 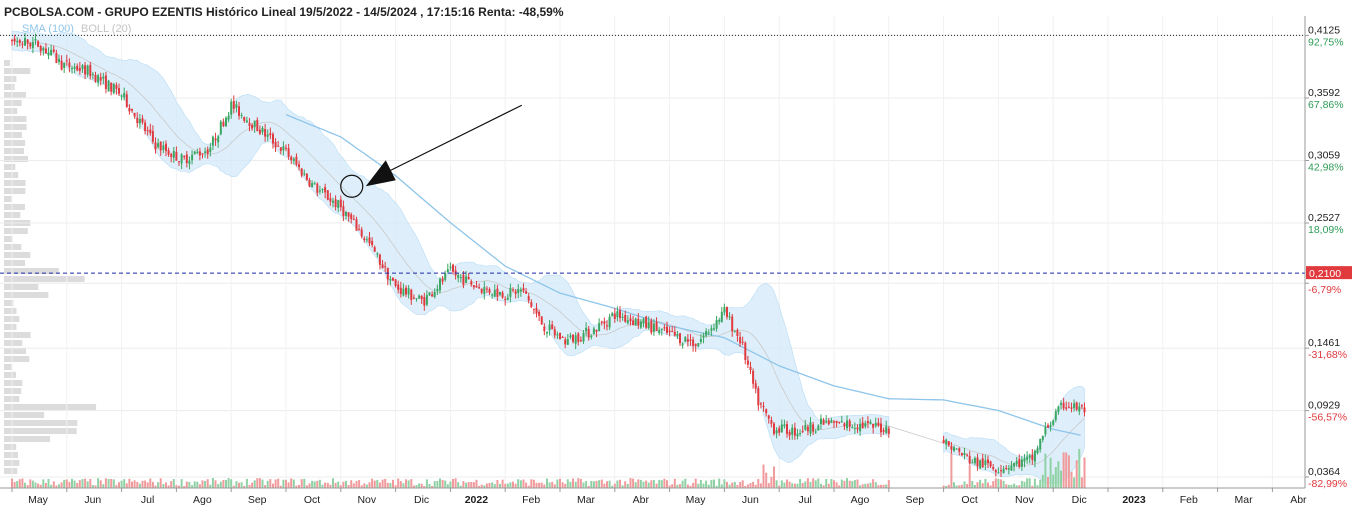 What do you see at coordinates (586, 500) in the screenshot?
I see `x-tick-label: Mar` at bounding box center [586, 500].